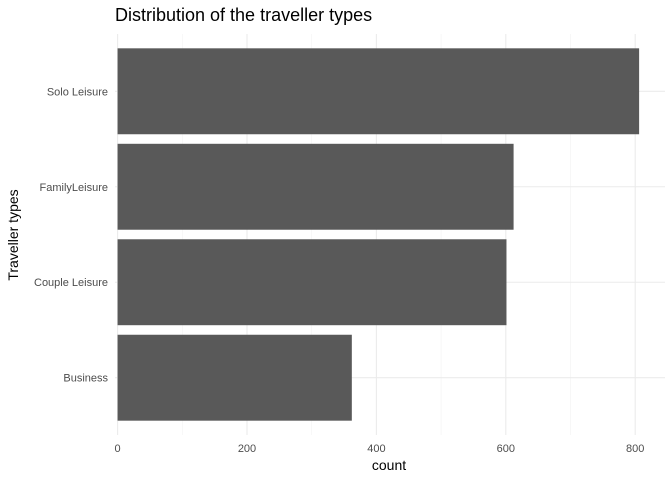 The height and width of the screenshot is (480, 672). Describe the element at coordinates (635, 449) in the screenshot. I see `x-tick-label: 800` at that location.